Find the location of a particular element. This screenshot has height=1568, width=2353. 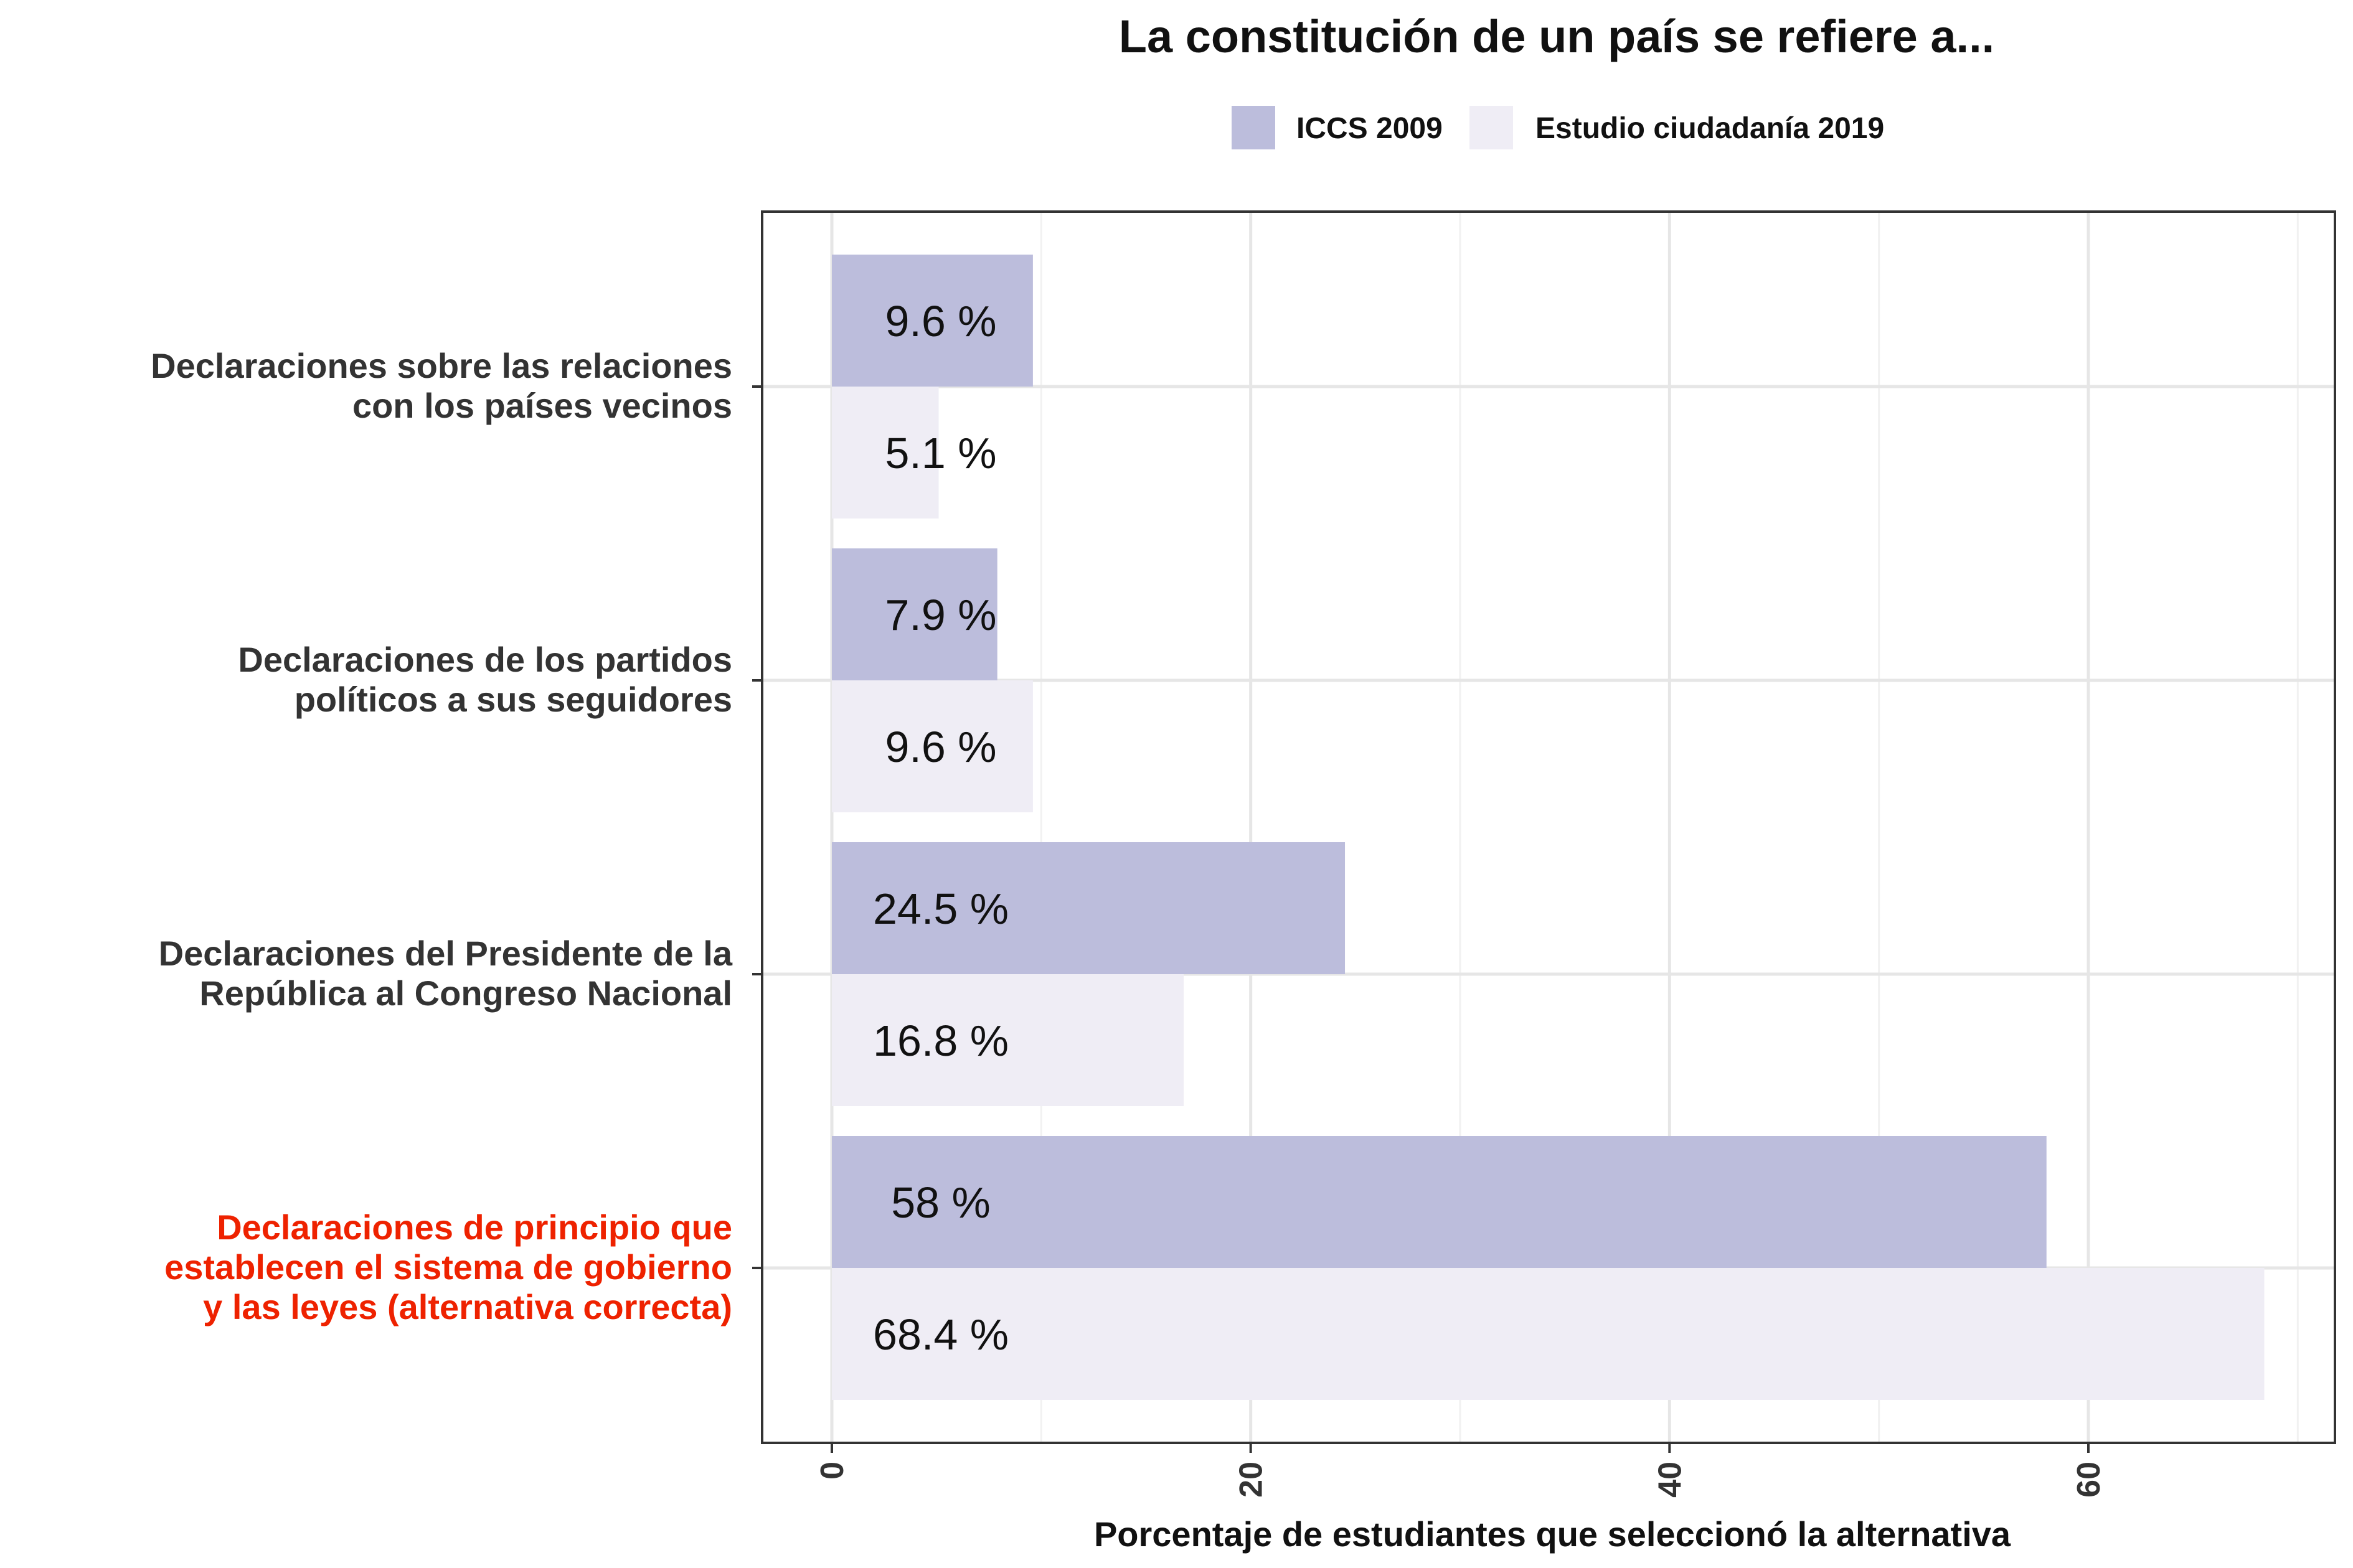

data-label: 7.9 % is located at coordinates (941, 615).